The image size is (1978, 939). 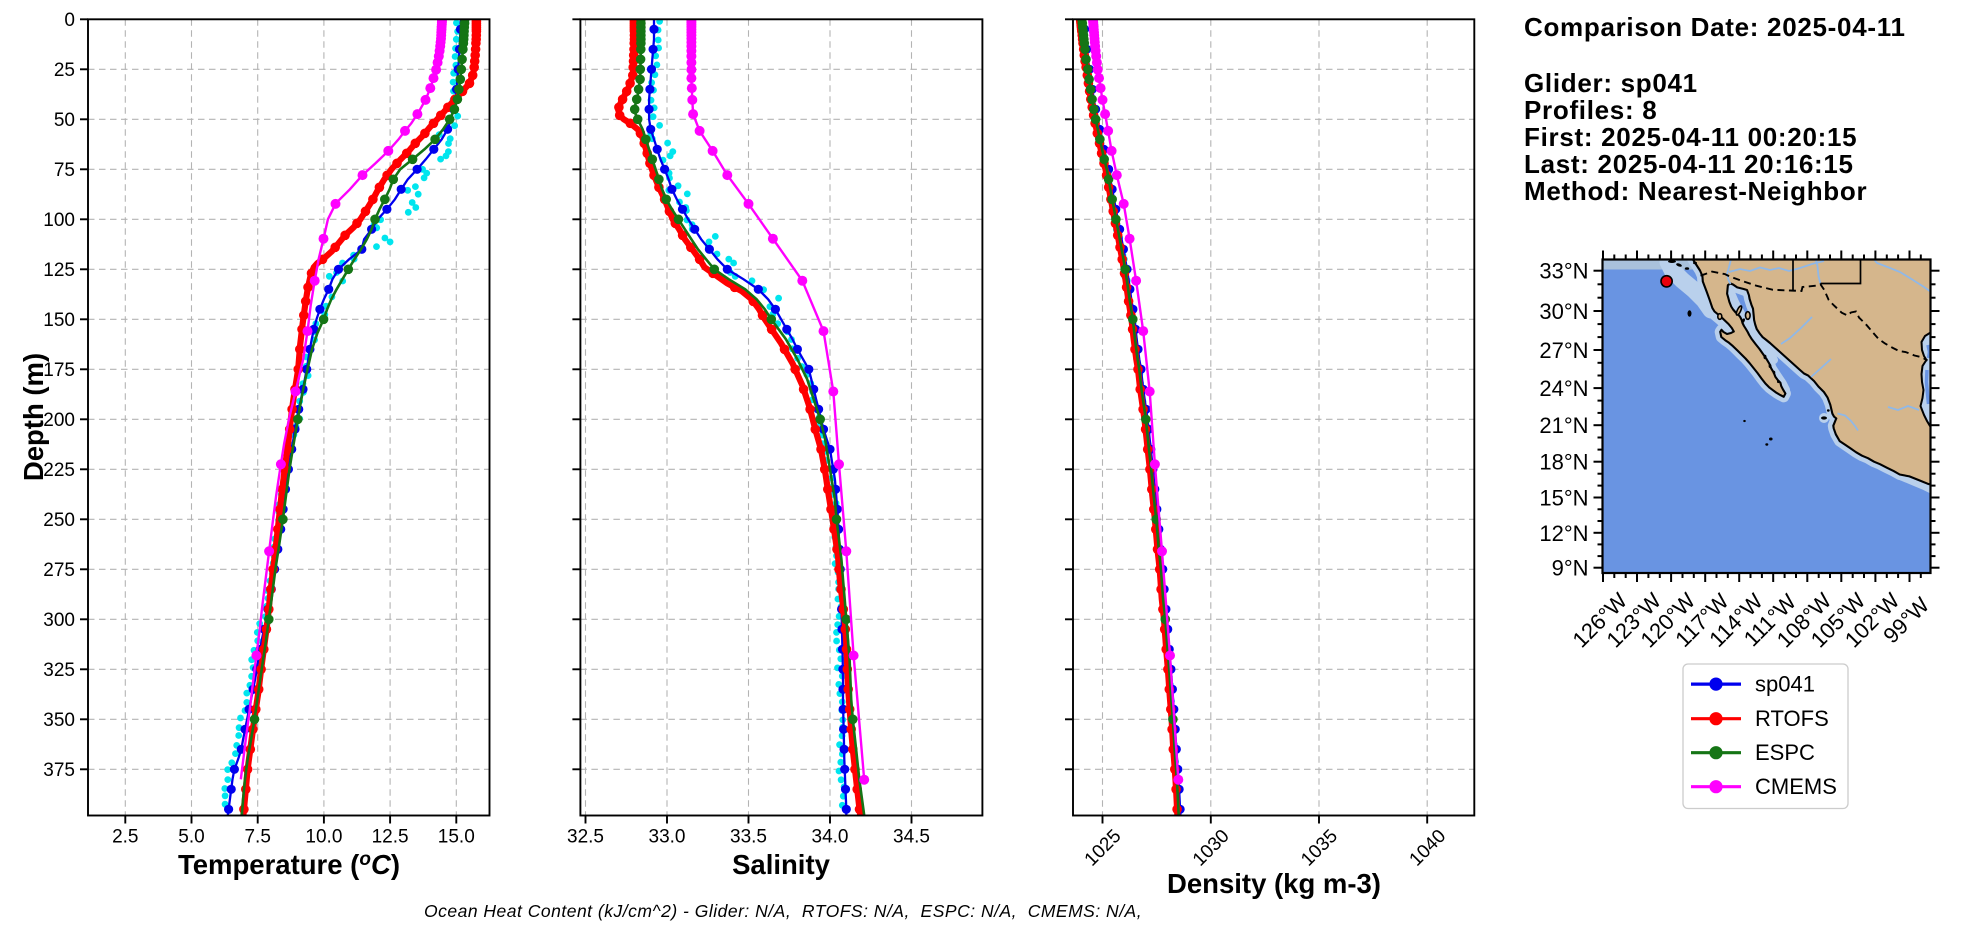 I want to click on svg-text: 32.5, so click(x=585, y=837).